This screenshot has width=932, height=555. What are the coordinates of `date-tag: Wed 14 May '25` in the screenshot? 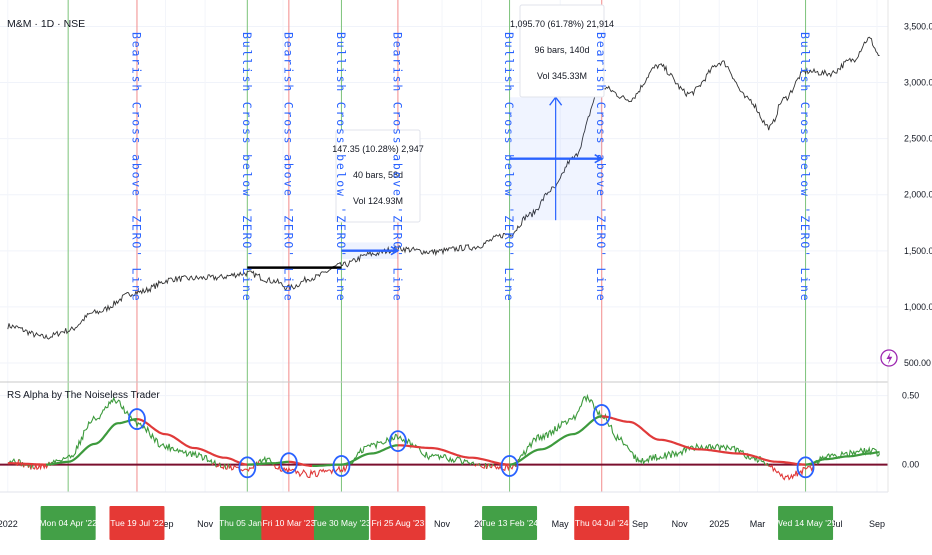 It's located at (806, 523).